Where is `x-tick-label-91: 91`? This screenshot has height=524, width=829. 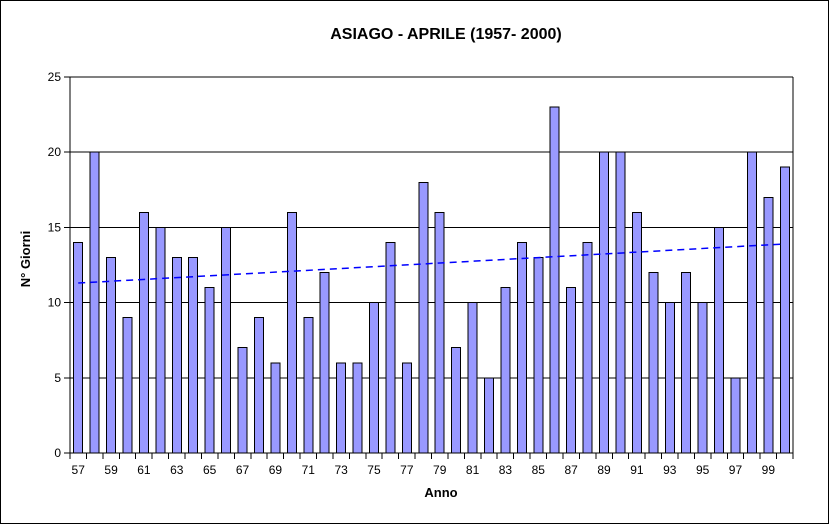
x-tick-label-91: 91 is located at coordinates (637, 470).